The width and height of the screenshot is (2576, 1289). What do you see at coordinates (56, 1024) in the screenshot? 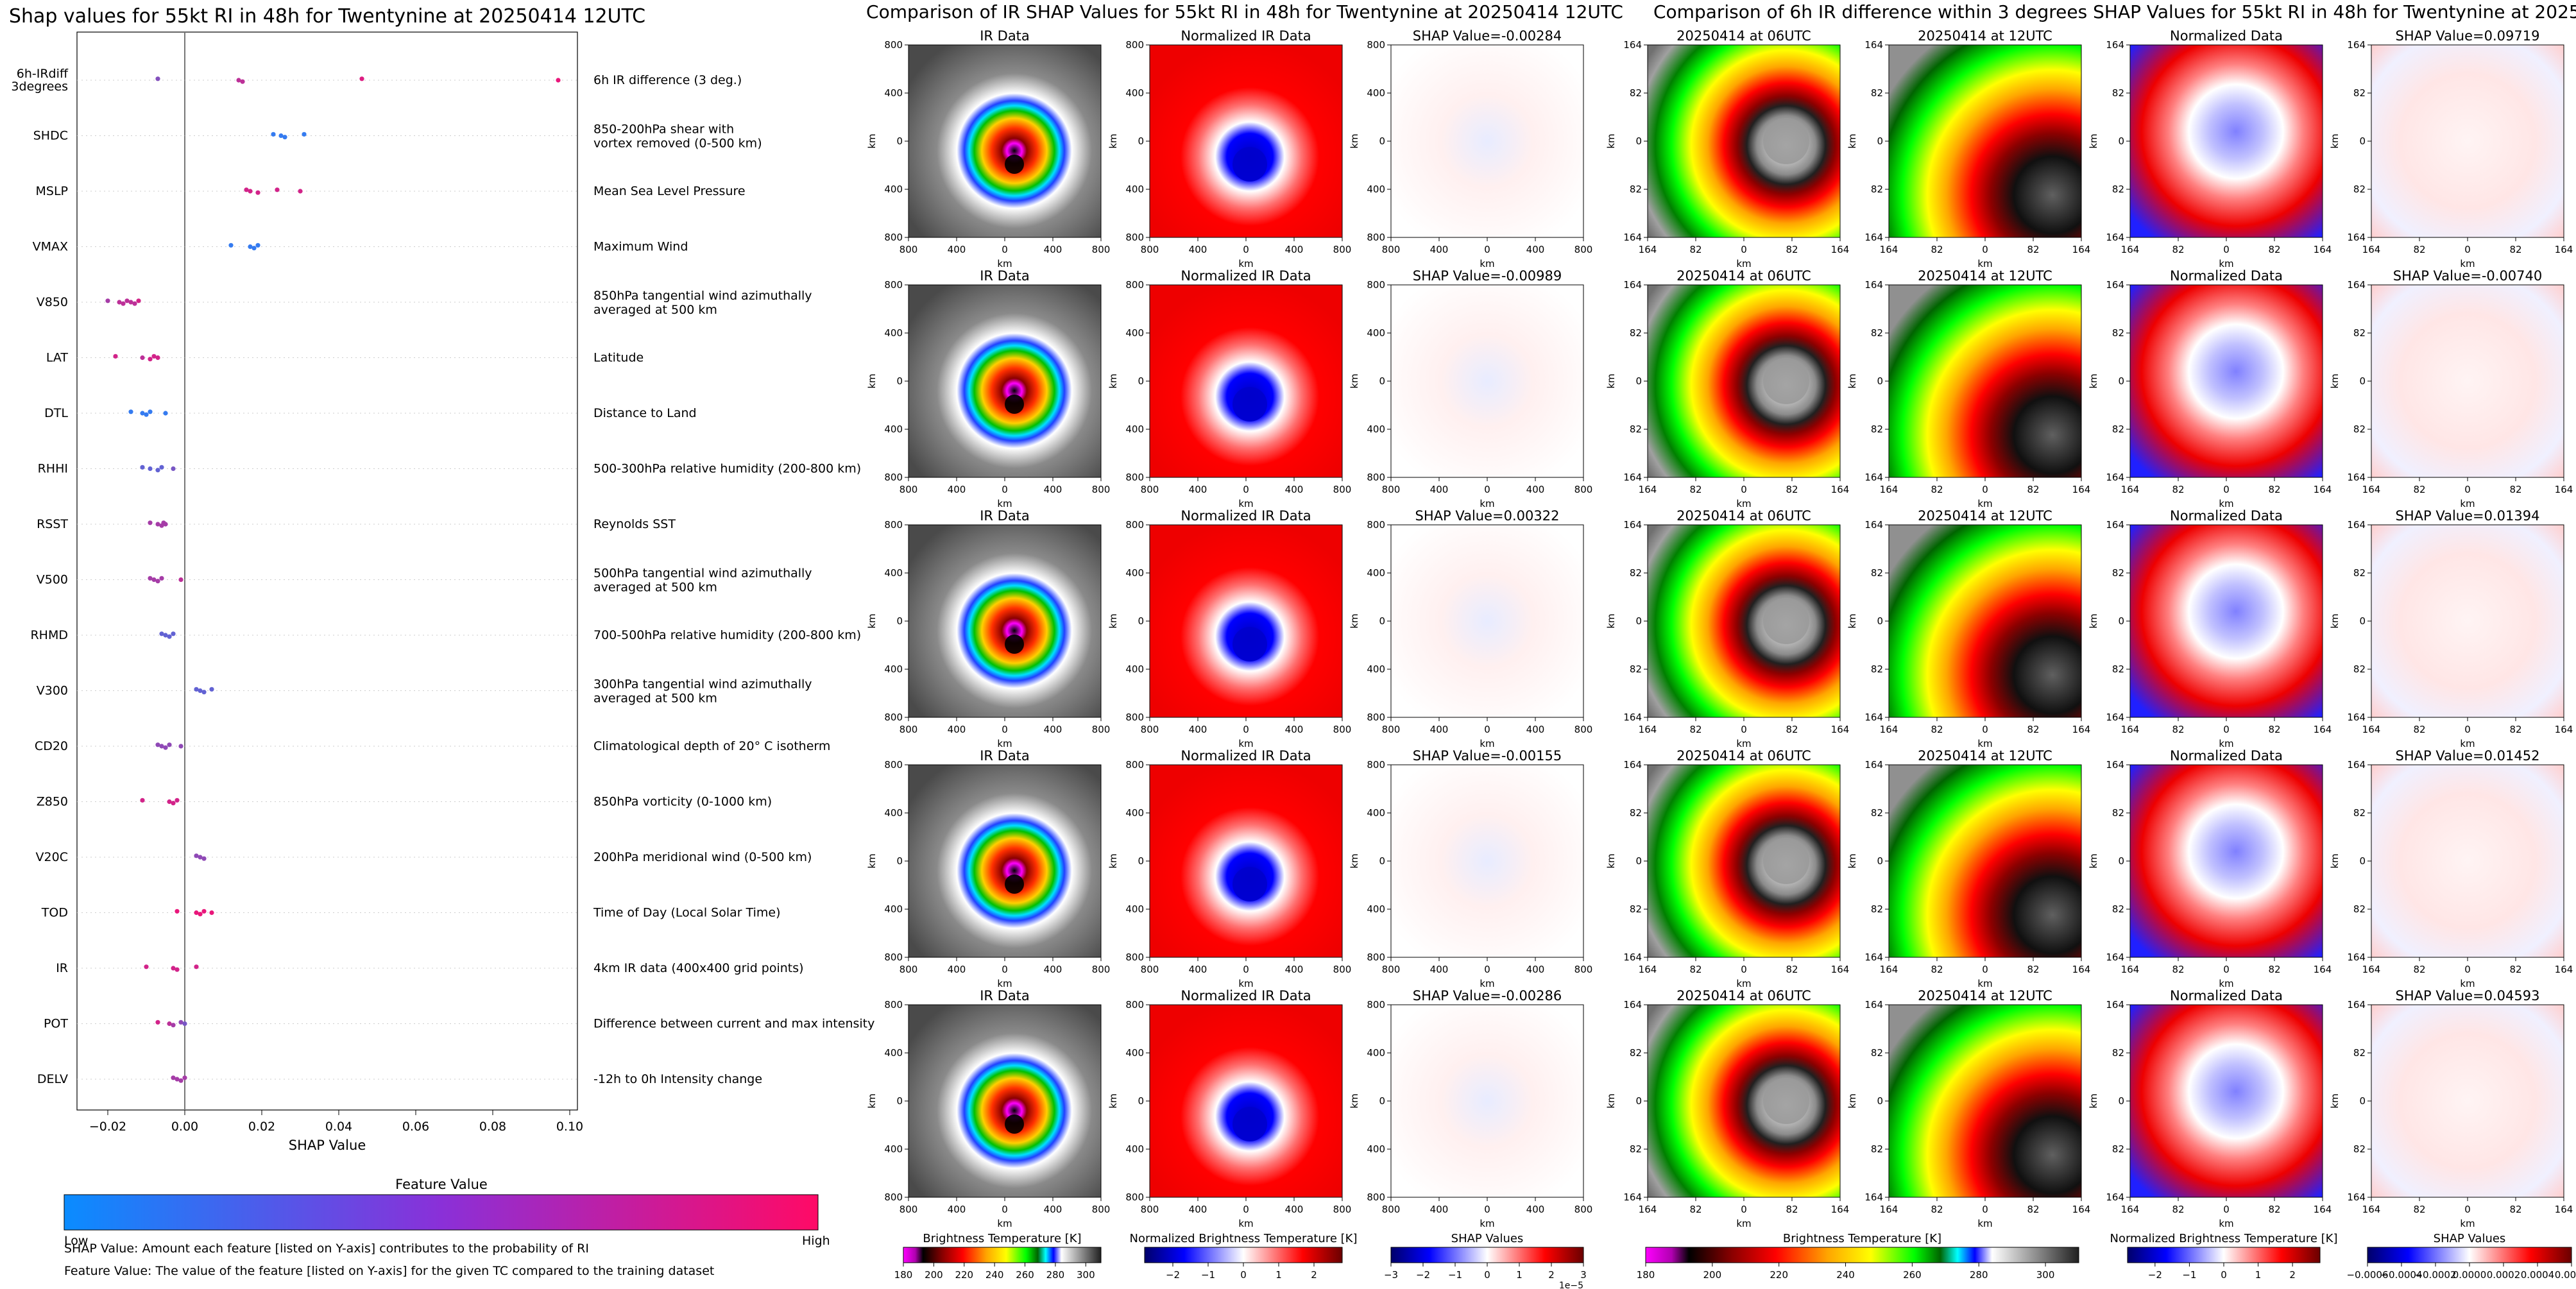
I see `feature-label: POT` at bounding box center [56, 1024].